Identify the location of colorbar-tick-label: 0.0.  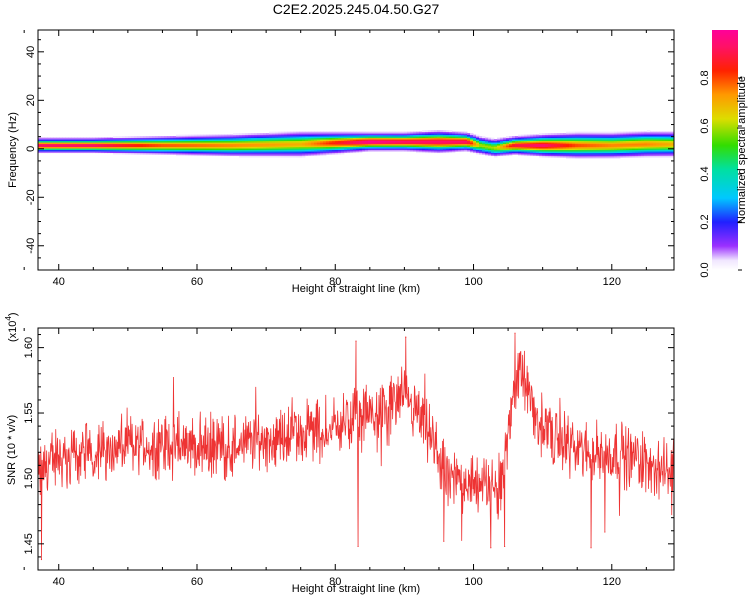
(705, 269).